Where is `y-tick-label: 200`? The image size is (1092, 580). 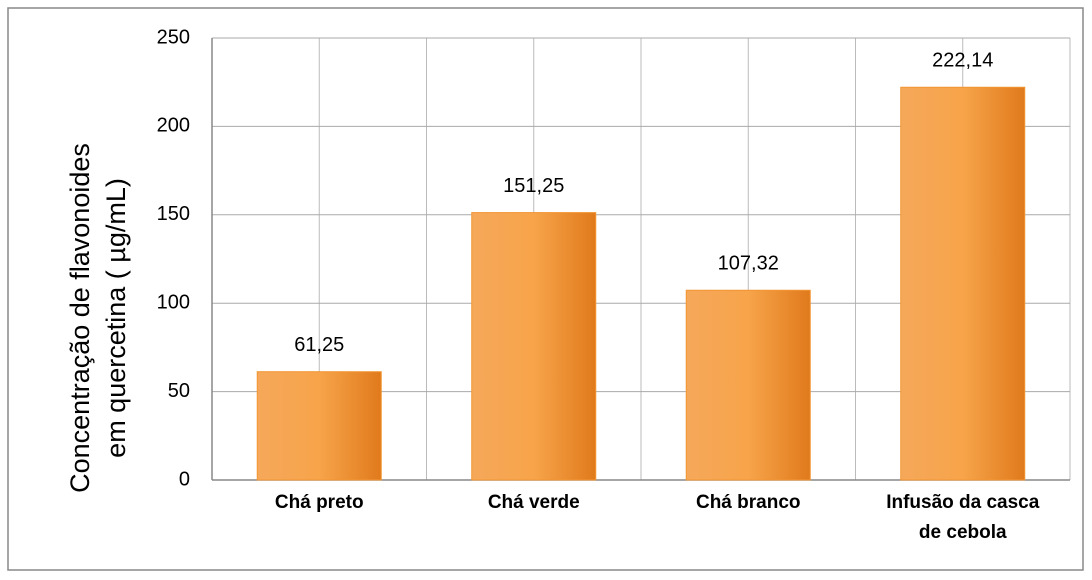 y-tick-label: 200 is located at coordinates (173, 126).